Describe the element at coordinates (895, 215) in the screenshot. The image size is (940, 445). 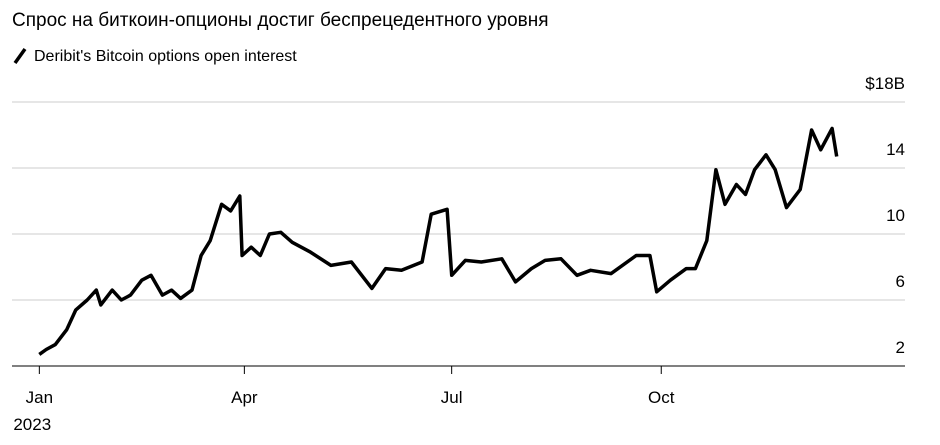
I see `y-tick-label: 10` at that location.